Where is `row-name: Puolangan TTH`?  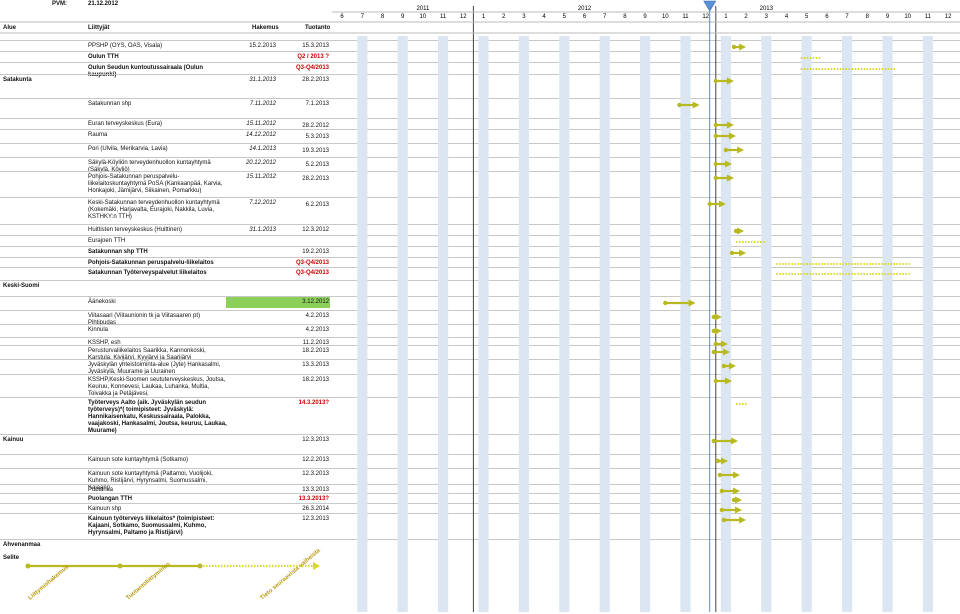 row-name: Puolangan TTH is located at coordinates (110, 499).